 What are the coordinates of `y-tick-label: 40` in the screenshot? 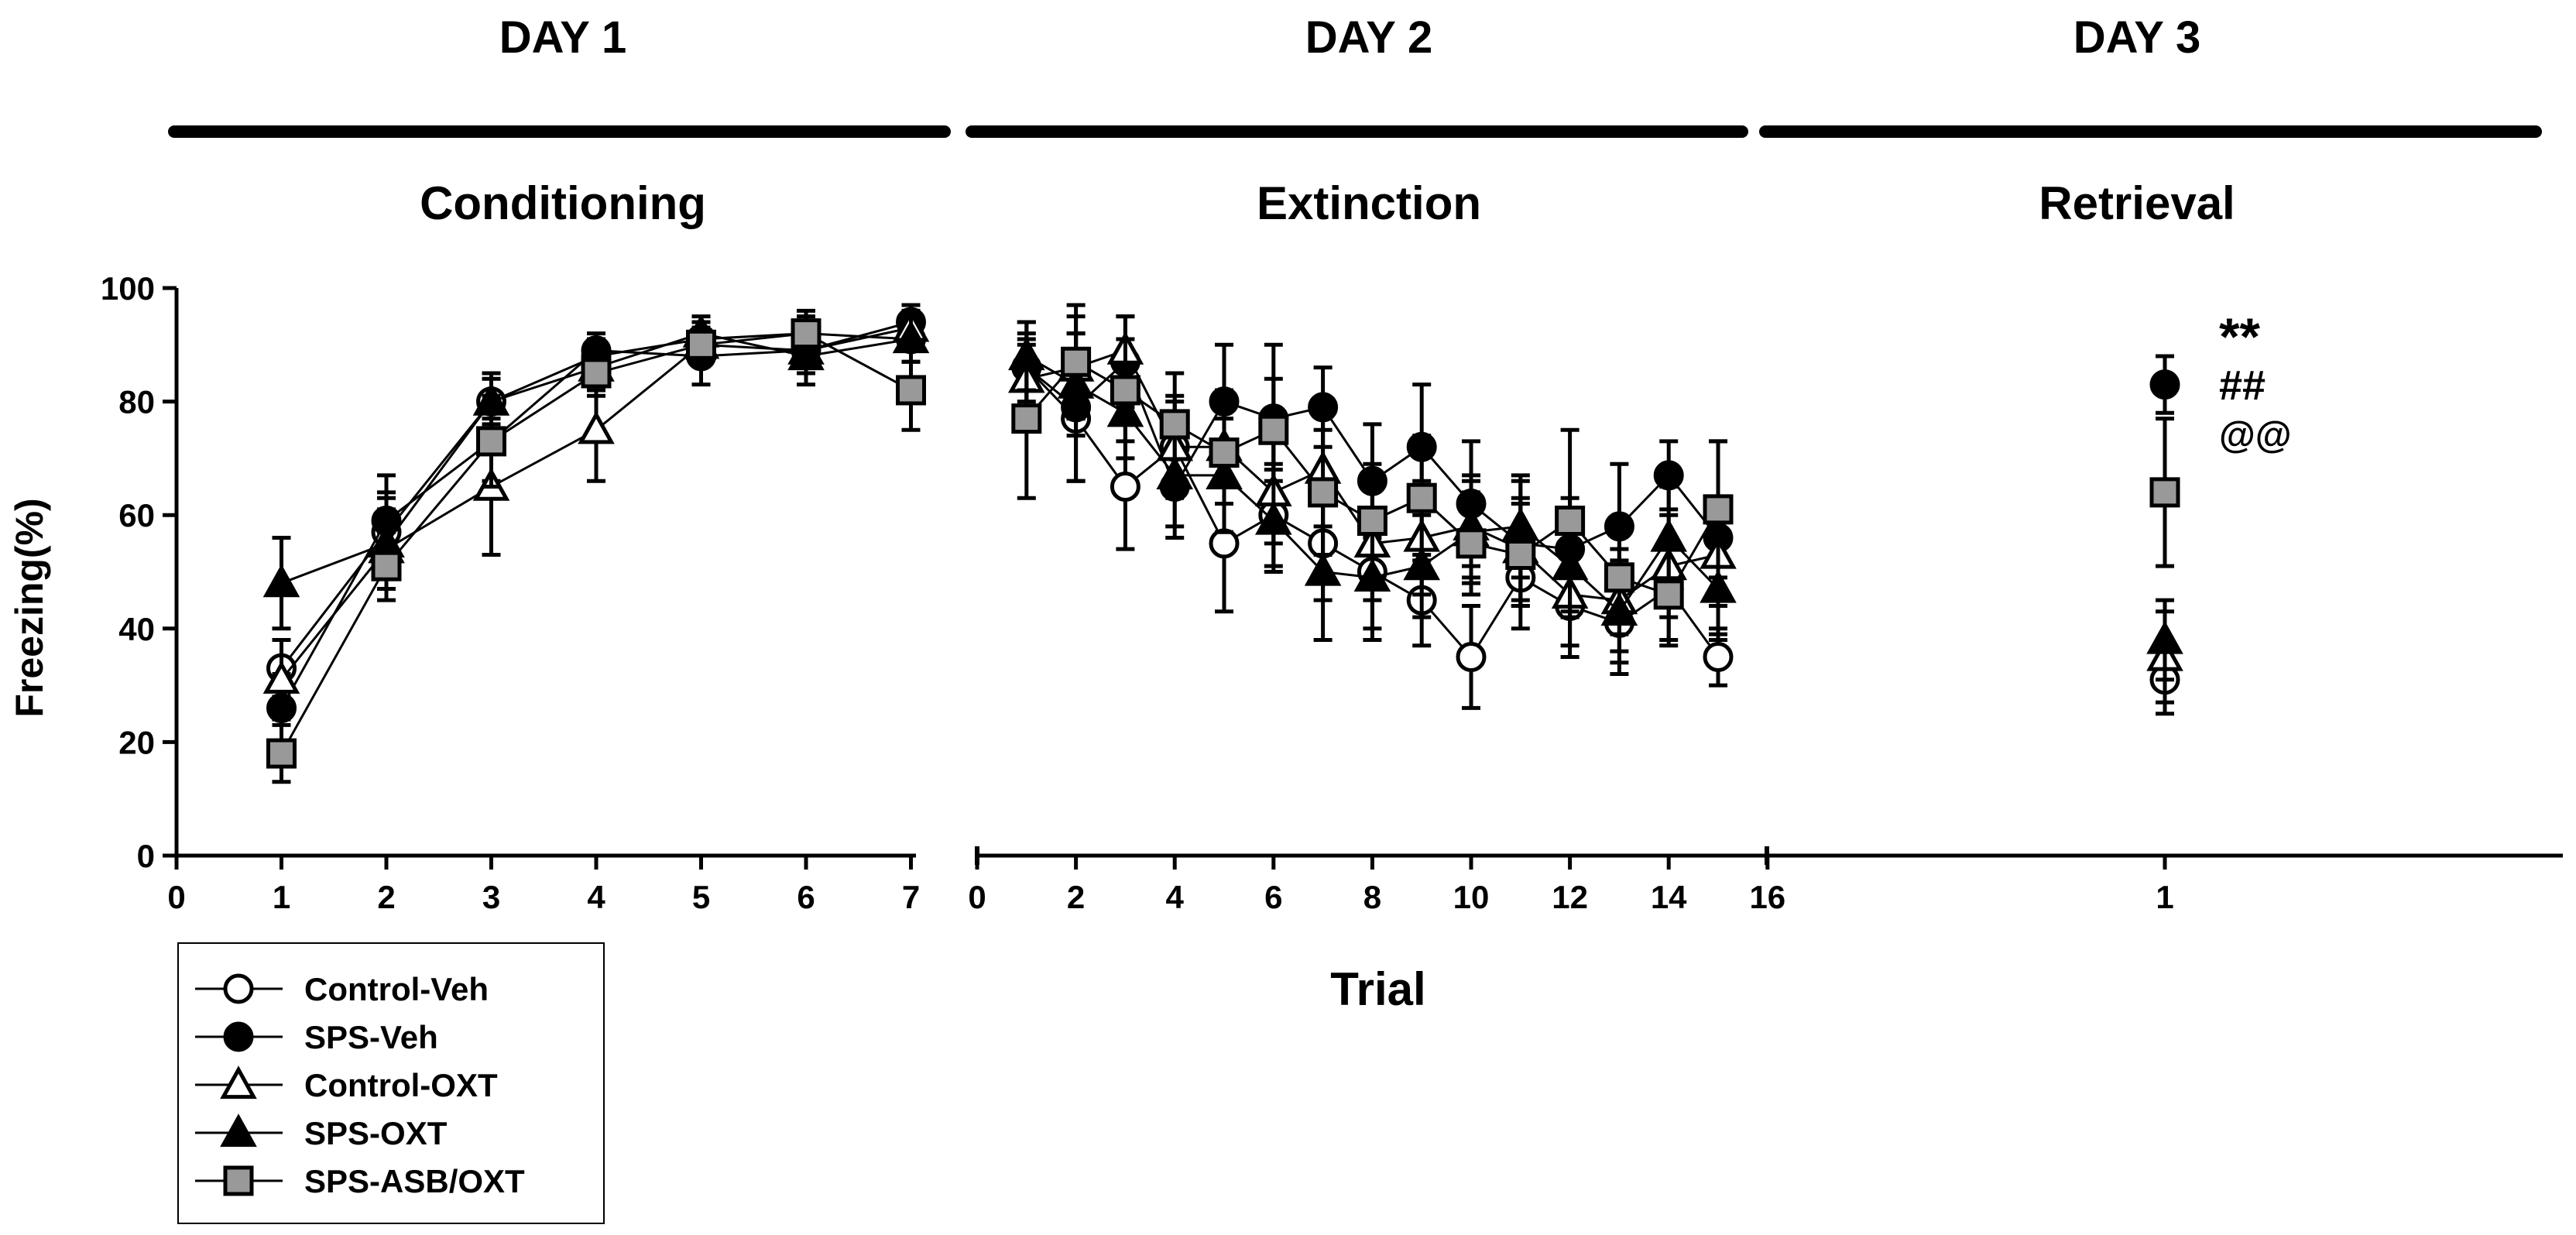 It's located at (136, 629).